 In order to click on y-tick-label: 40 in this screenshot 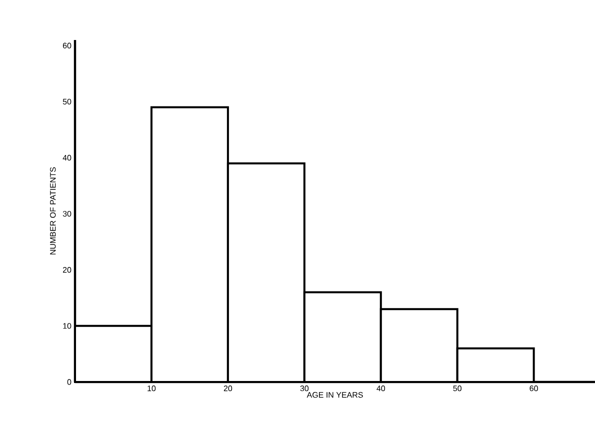, I will do `click(67, 157)`.